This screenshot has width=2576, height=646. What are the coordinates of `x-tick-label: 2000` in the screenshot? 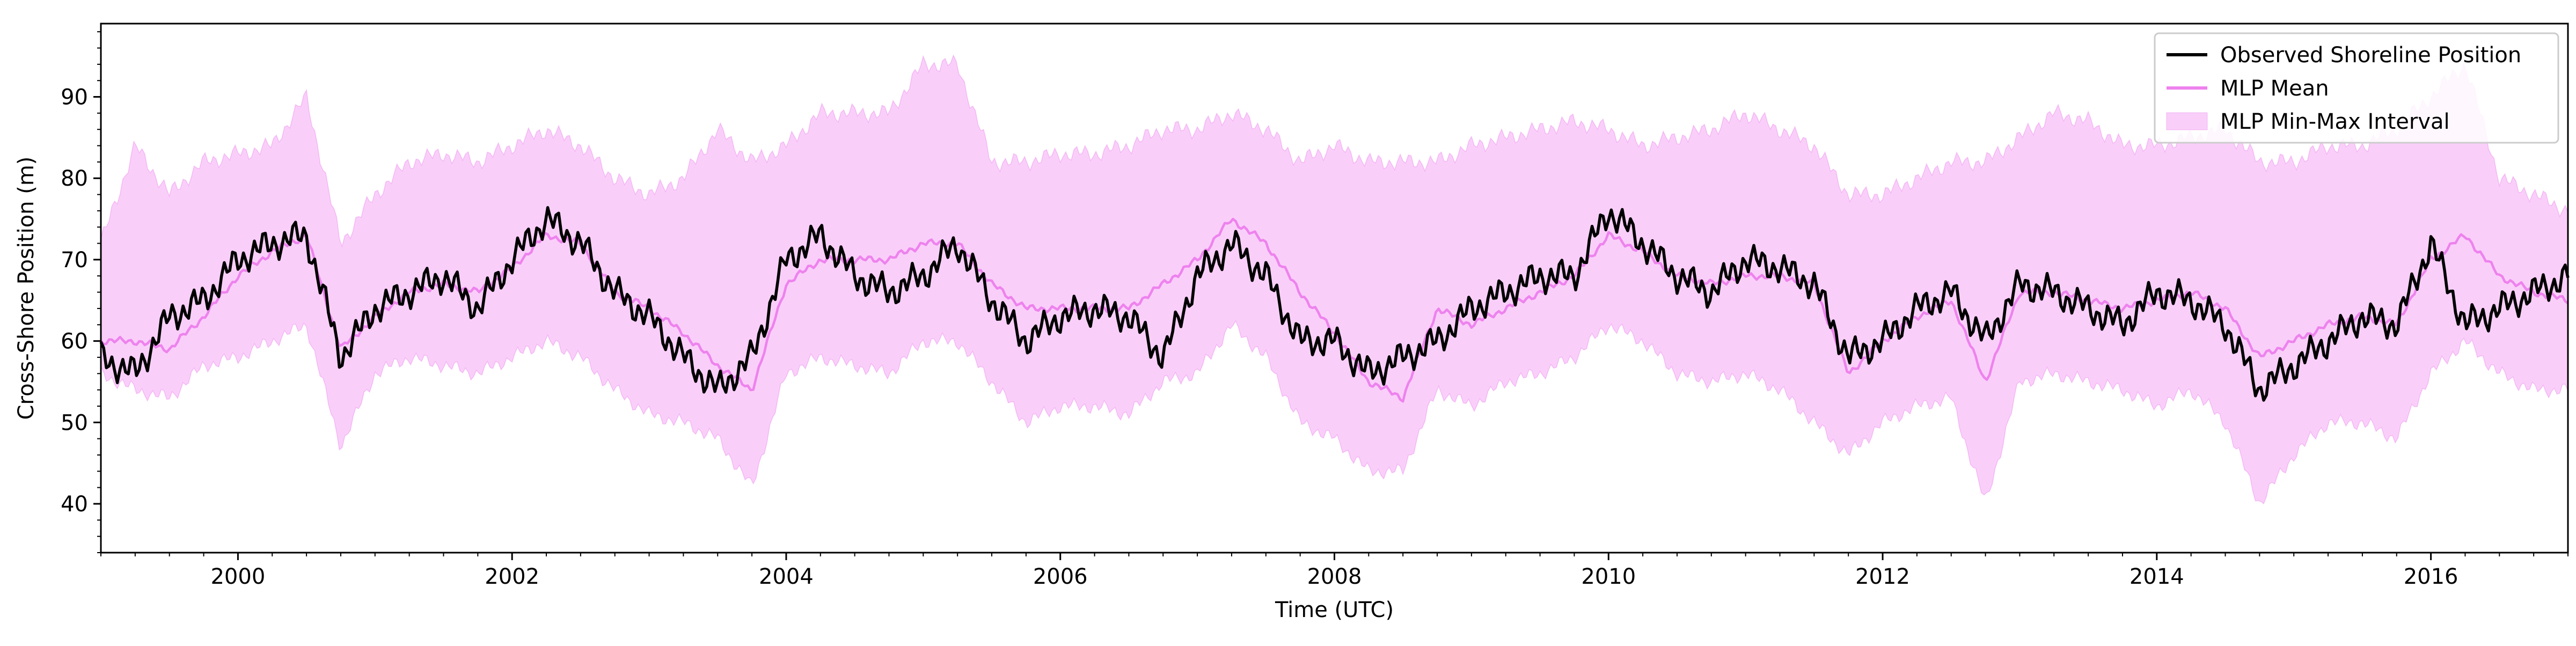 It's located at (237, 576).